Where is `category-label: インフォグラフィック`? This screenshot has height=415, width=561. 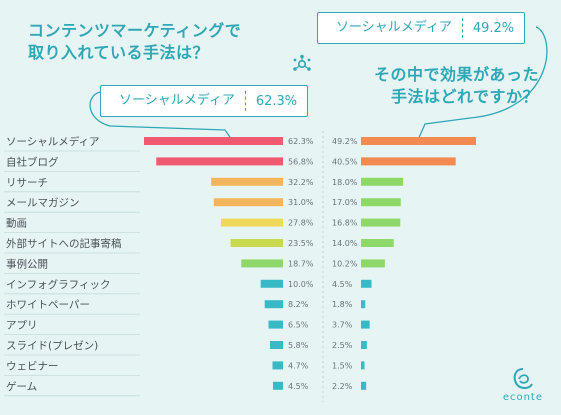
category-label: インフォグラフィック is located at coordinates (58, 284).